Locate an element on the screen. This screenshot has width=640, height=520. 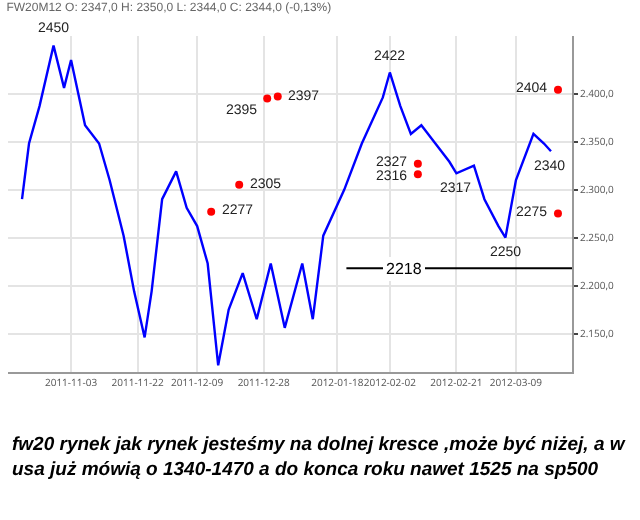
text: fw20 rynek jak rynek jesteśmy na dolnej kresce ,może być niżej, a w usa już mówią o 1340-1470 a do konca roku nawet 1525 na sp500 is located at coordinates (319, 457).